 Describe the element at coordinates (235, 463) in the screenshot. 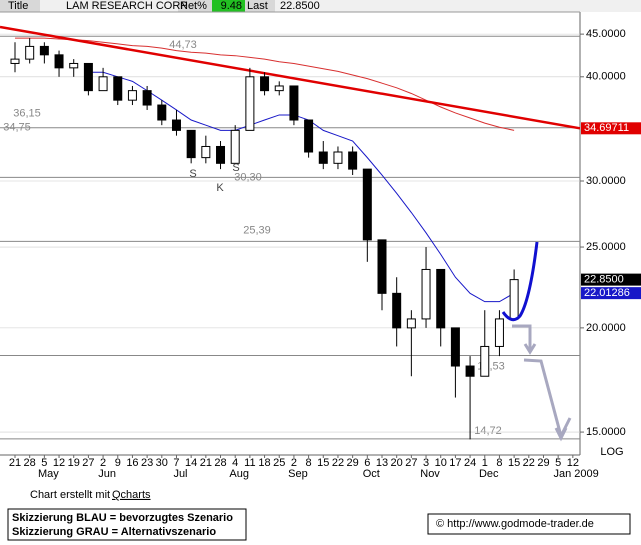

I see `x-tick-label: 4` at that location.